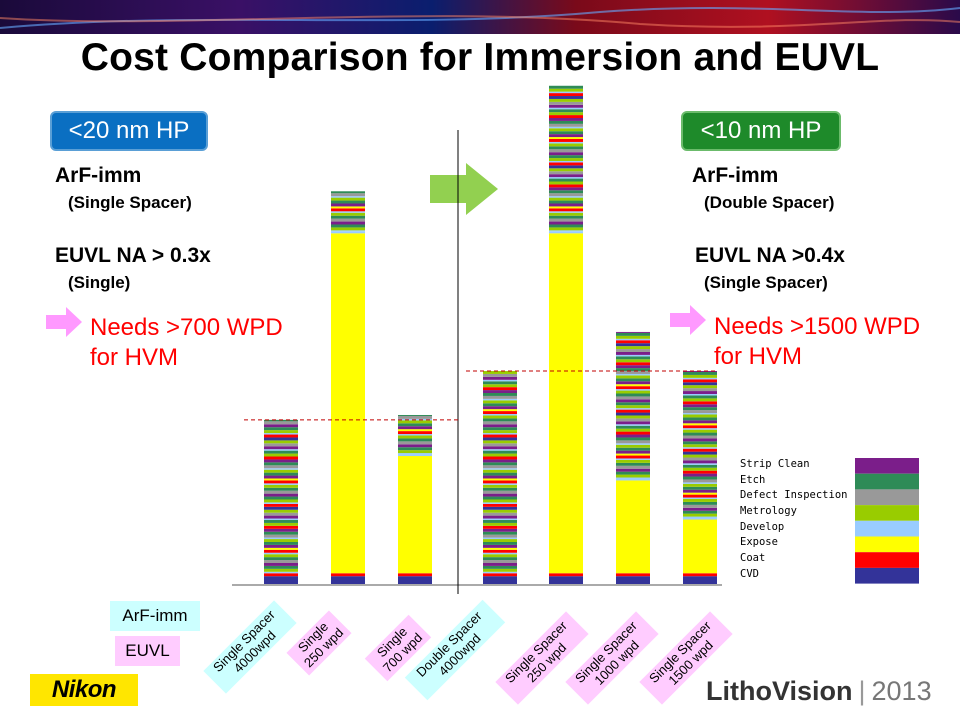  What do you see at coordinates (901, 691) in the screenshot?
I see `lithovision-year: 2013` at bounding box center [901, 691].